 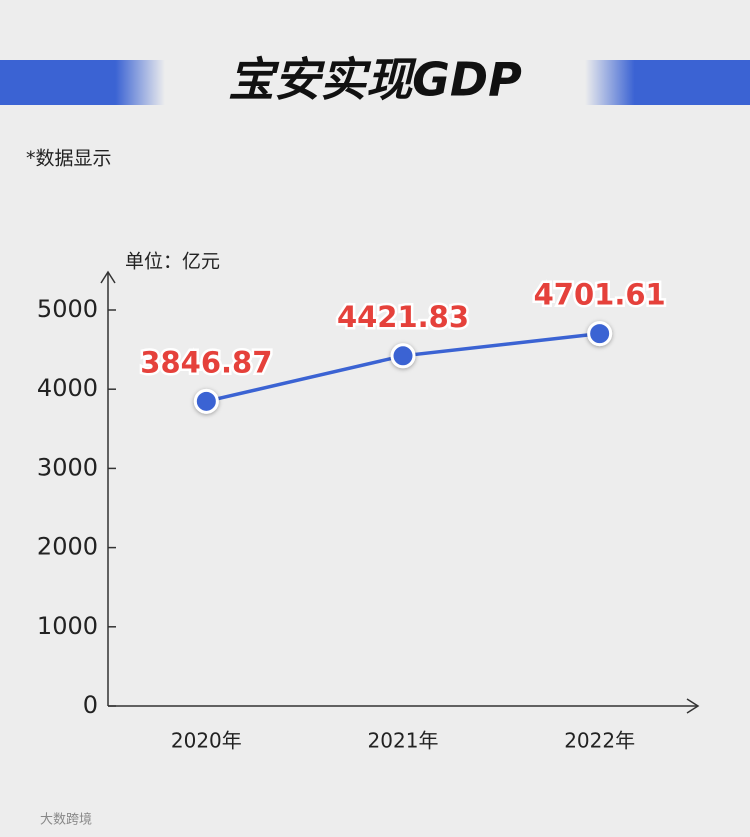 What do you see at coordinates (67, 388) in the screenshot?
I see `y-tick-label: 4000` at bounding box center [67, 388].